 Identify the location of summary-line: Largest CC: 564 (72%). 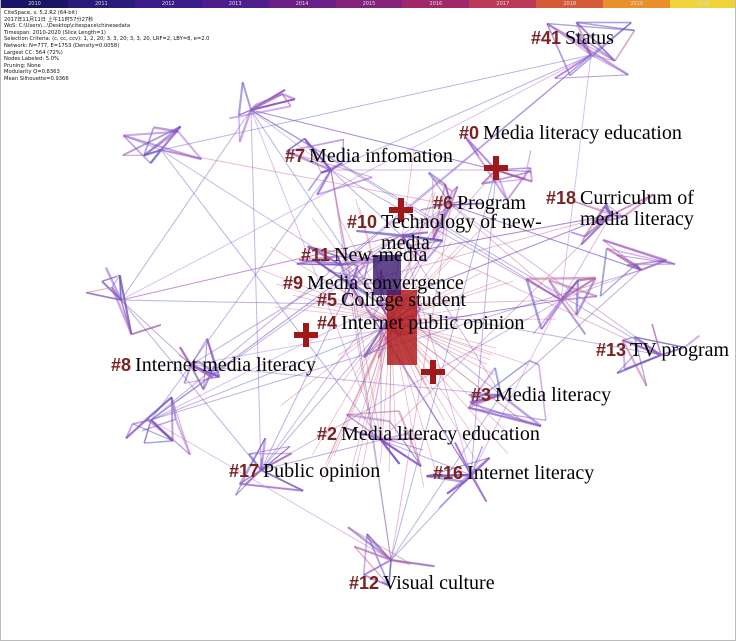
(33, 52).